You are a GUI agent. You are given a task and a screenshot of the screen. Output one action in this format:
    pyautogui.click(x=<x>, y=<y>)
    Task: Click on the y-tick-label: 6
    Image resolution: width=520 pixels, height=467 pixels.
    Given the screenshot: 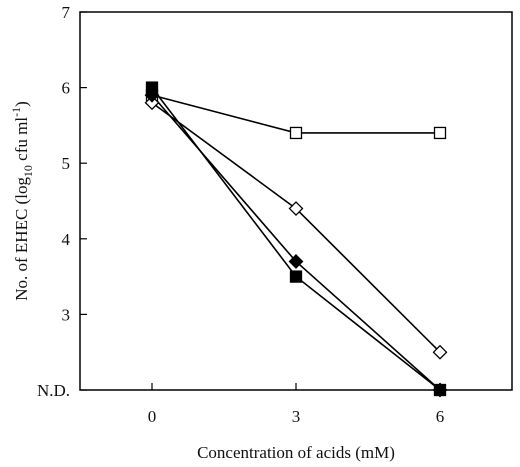 What is the action you would take?
    pyautogui.click(x=66, y=88)
    